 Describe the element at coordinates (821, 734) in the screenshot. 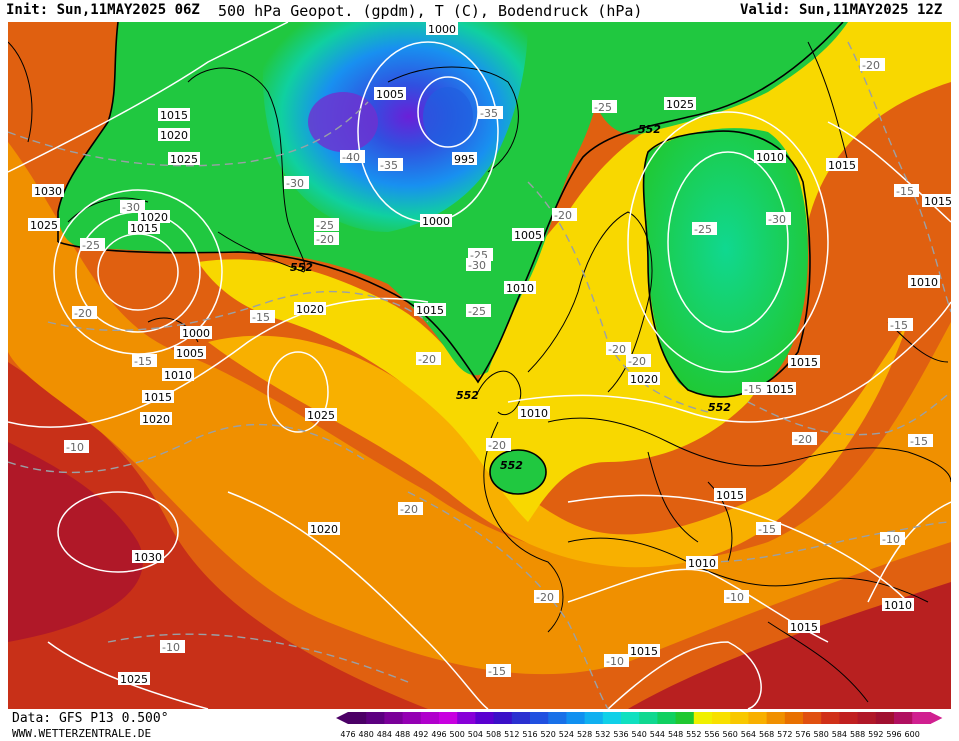

I see `legend-tick-label: 580` at that location.